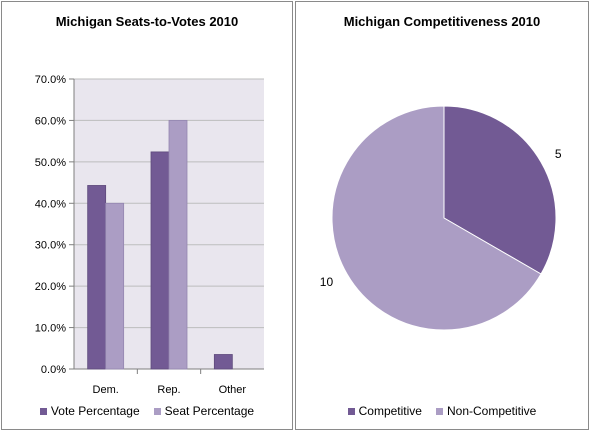  What do you see at coordinates (147, 411) in the screenshot?
I see `bar-legend: Vote Percentage Seat Percentage` at bounding box center [147, 411].